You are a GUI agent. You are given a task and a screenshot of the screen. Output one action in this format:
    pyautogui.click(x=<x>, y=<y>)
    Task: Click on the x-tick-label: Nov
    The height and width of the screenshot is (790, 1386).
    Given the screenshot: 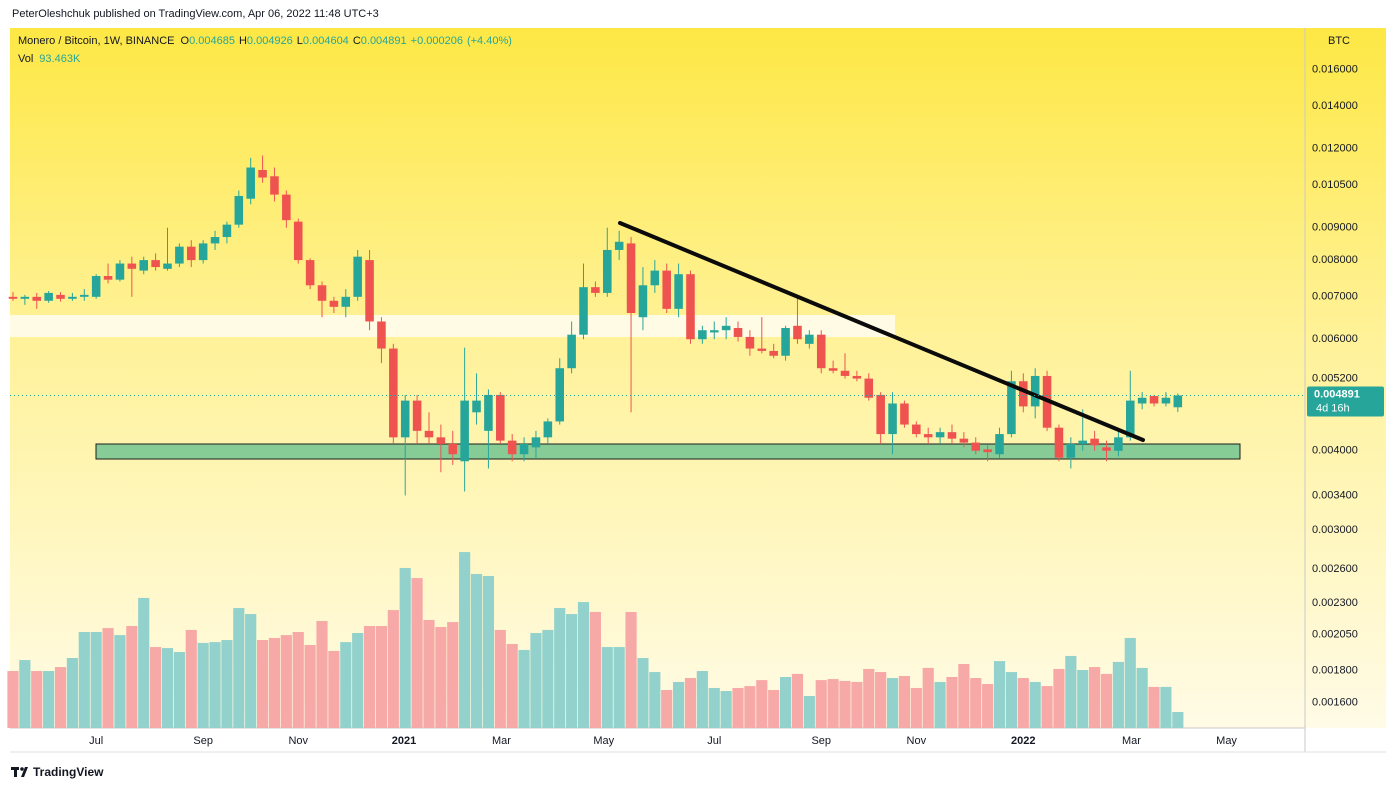 What is the action you would take?
    pyautogui.click(x=298, y=741)
    